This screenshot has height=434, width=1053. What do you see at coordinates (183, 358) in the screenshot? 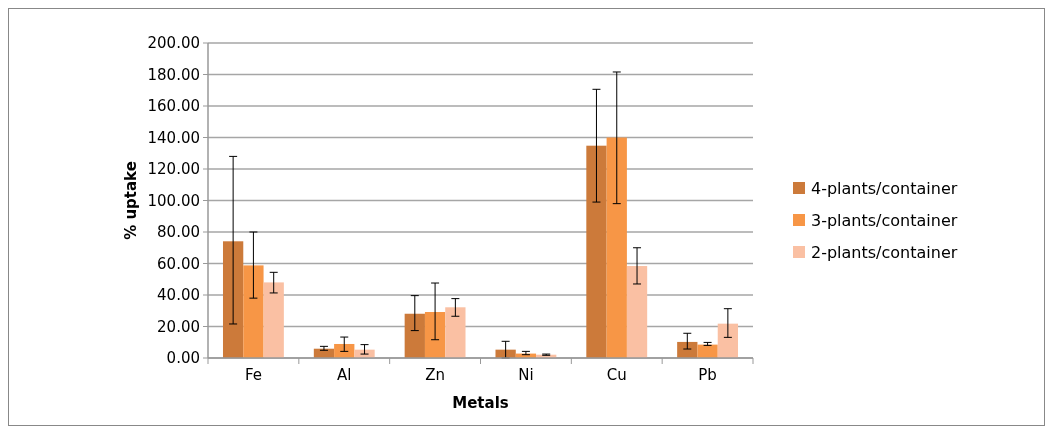
I see `y-tick-label: 0.00` at bounding box center [183, 358].